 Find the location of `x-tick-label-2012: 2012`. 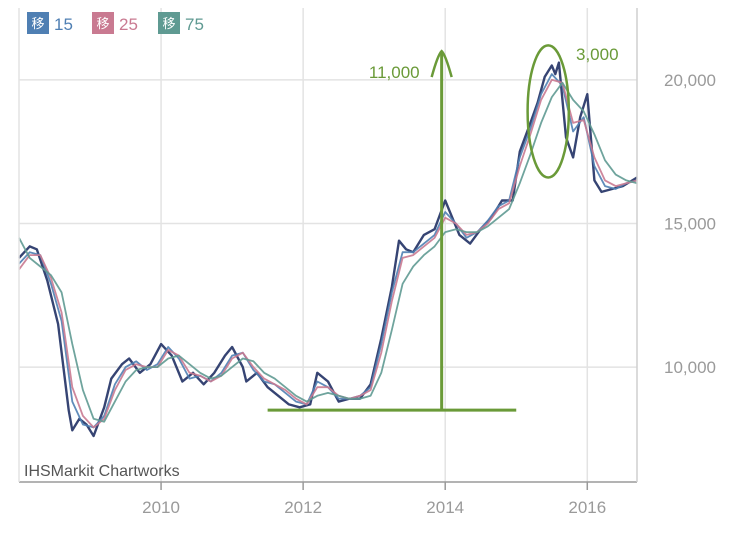

x-tick-label-2012: 2012 is located at coordinates (303, 507).